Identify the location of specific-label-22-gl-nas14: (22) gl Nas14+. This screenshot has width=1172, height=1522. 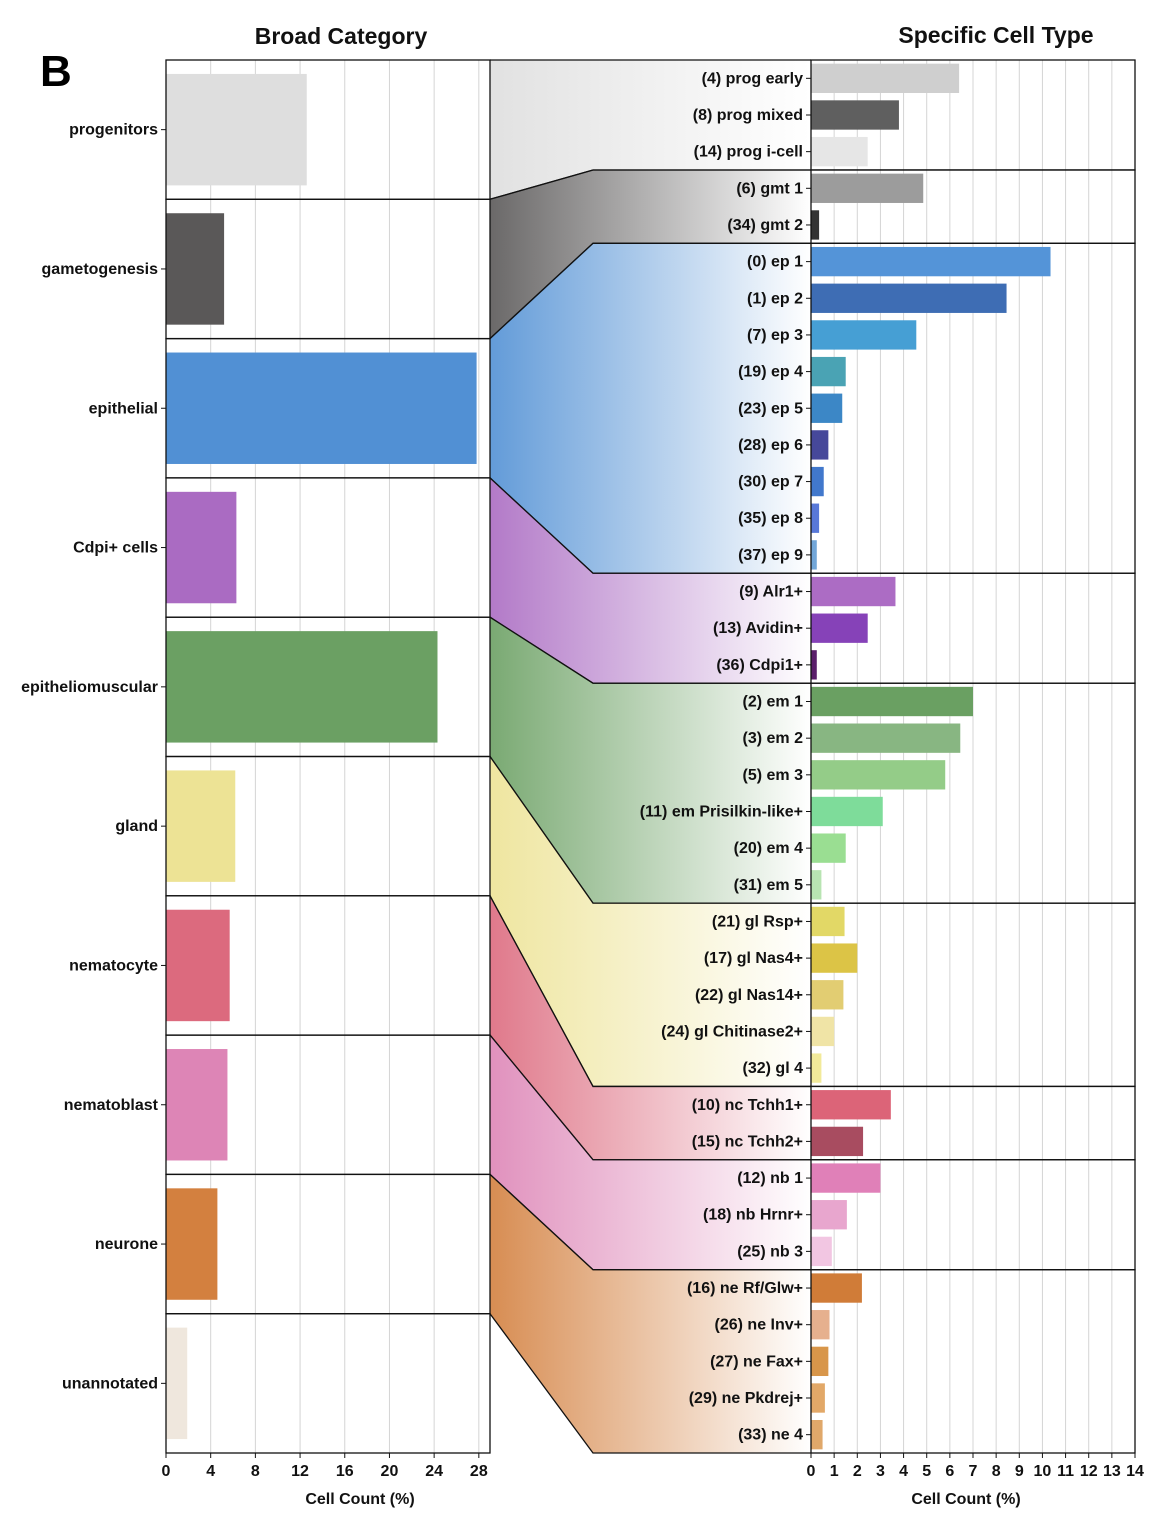
(749, 995).